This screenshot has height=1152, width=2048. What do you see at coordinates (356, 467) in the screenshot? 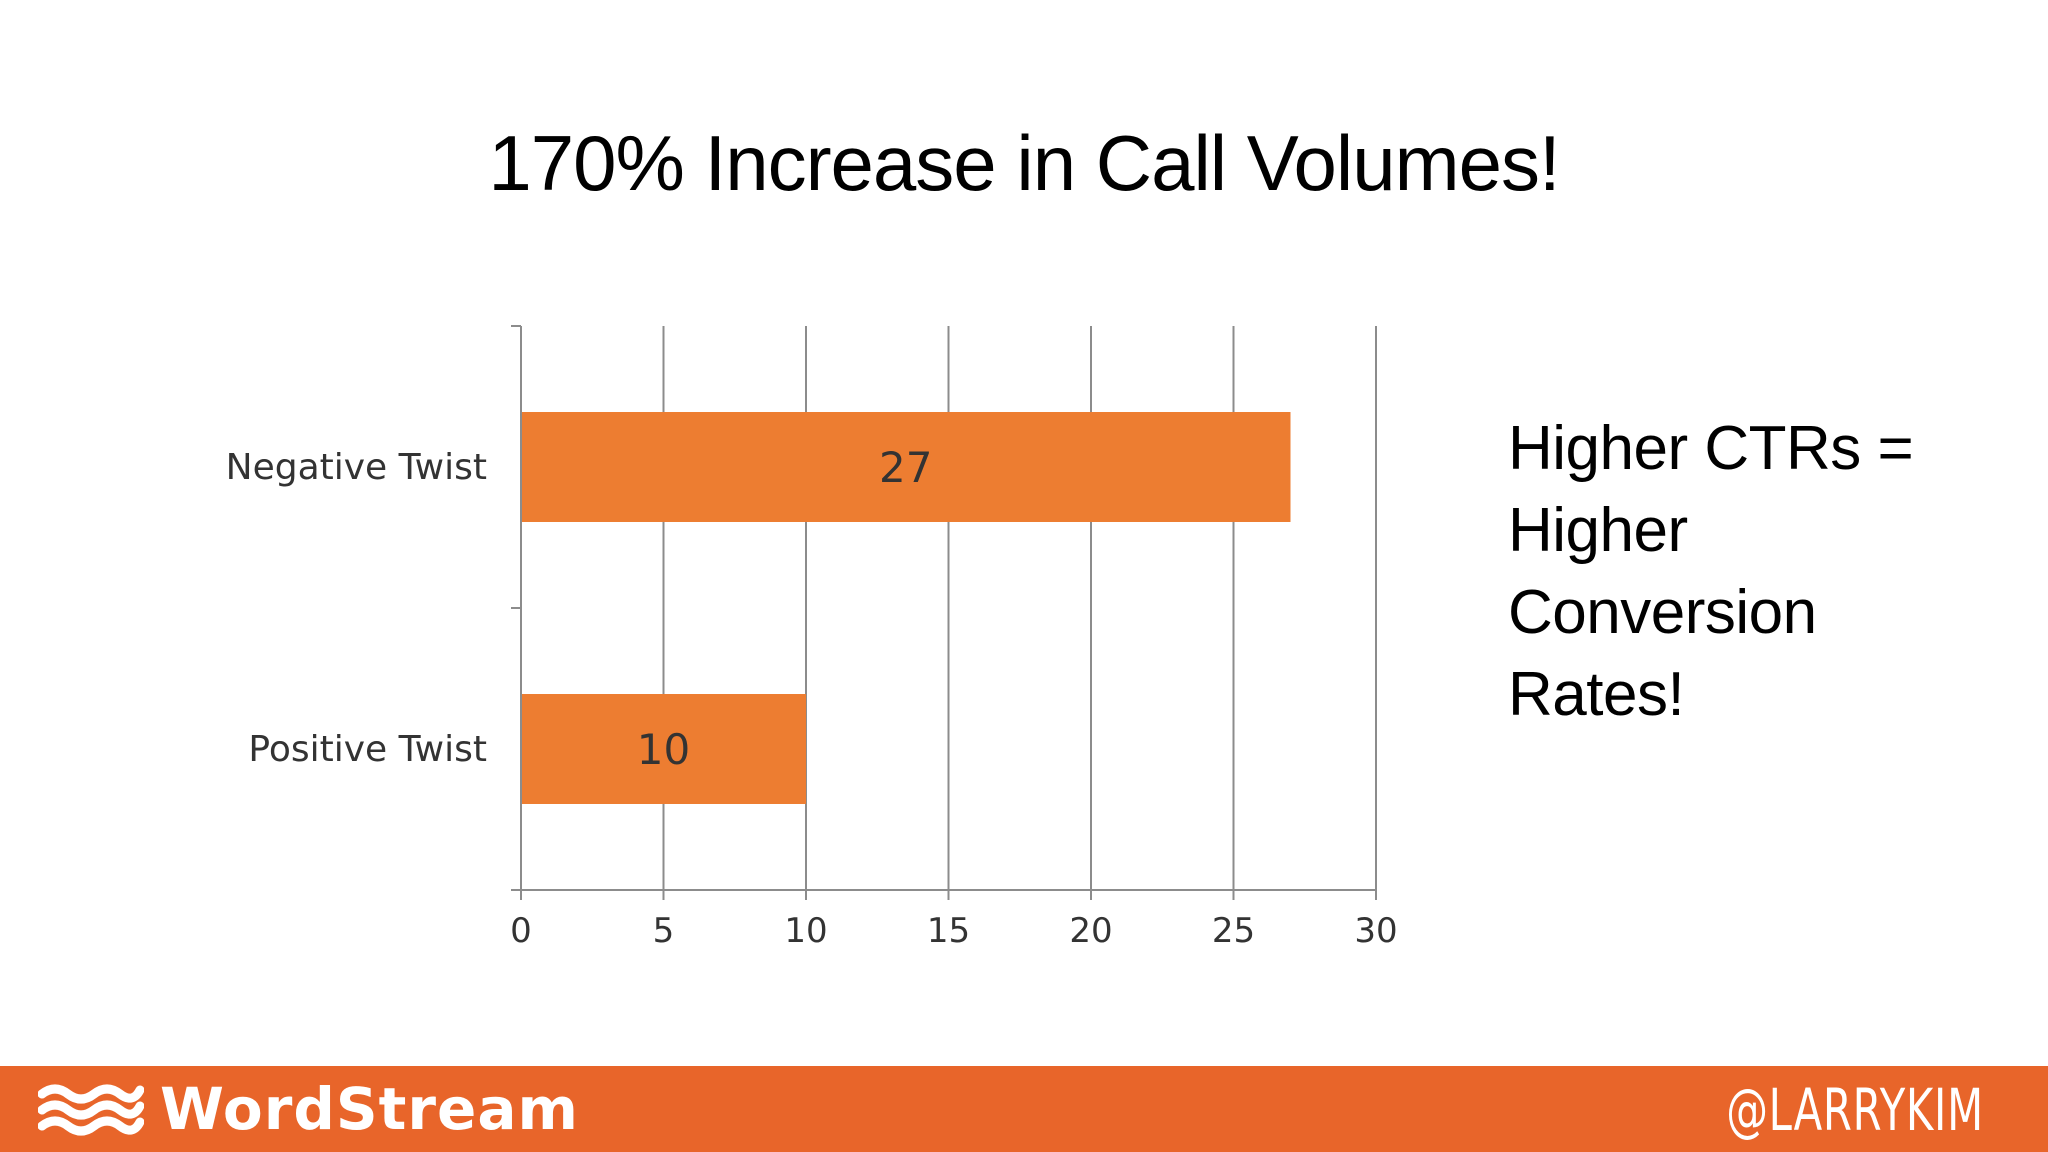
I see `category-label-0: Negative Twist` at bounding box center [356, 467].